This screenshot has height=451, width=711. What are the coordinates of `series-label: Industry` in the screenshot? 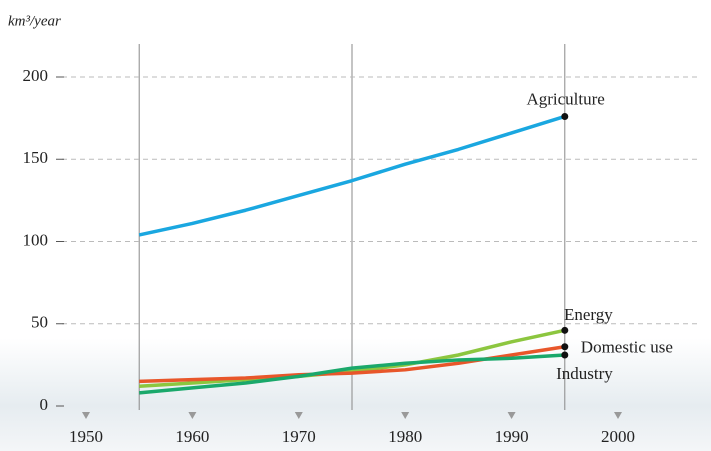 It's located at (584, 373).